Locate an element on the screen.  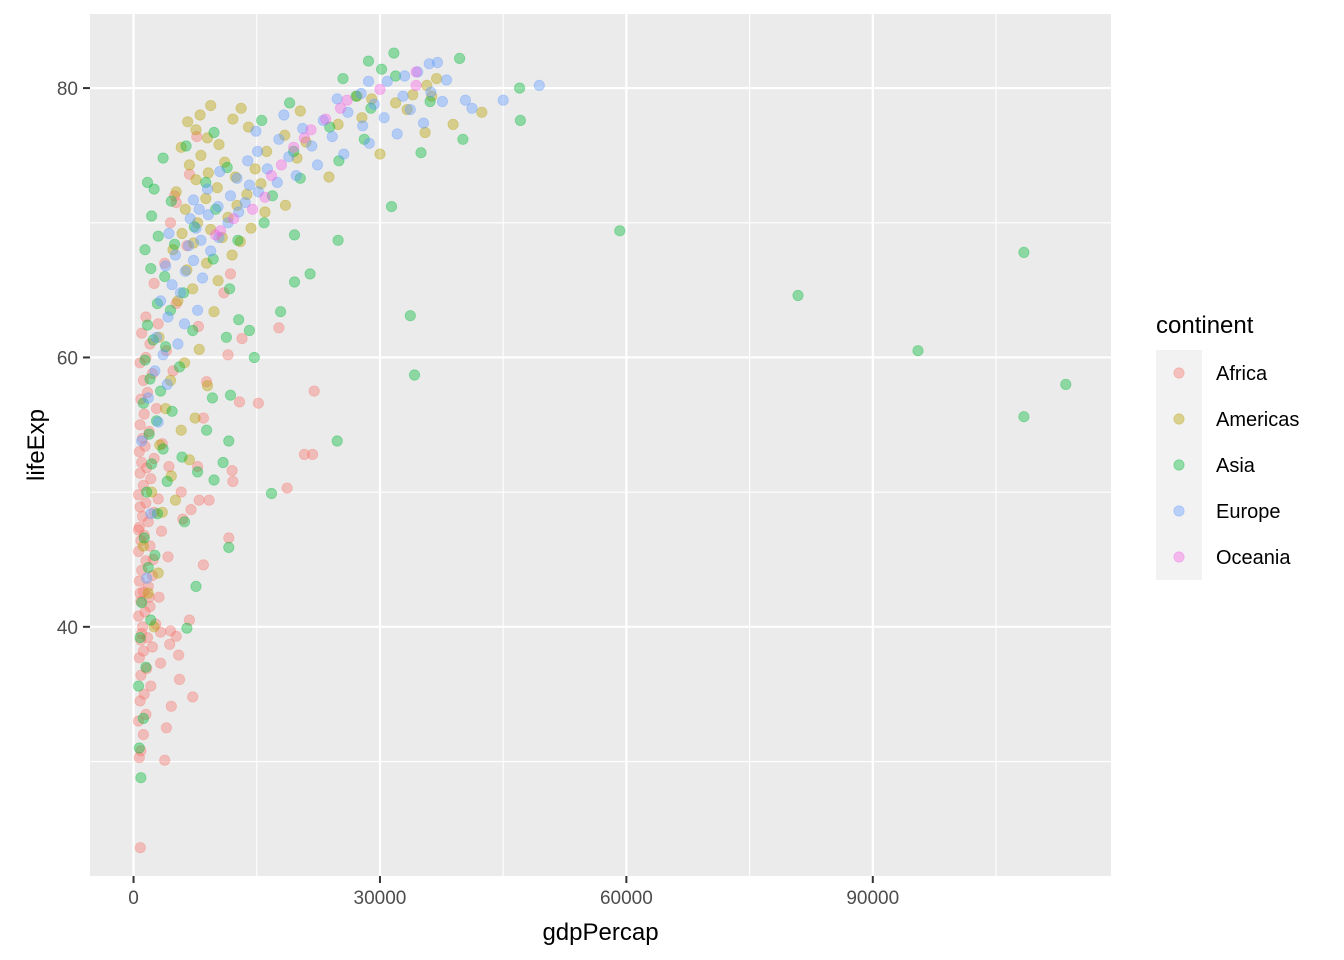
legend-title: continent is located at coordinates (1205, 325).